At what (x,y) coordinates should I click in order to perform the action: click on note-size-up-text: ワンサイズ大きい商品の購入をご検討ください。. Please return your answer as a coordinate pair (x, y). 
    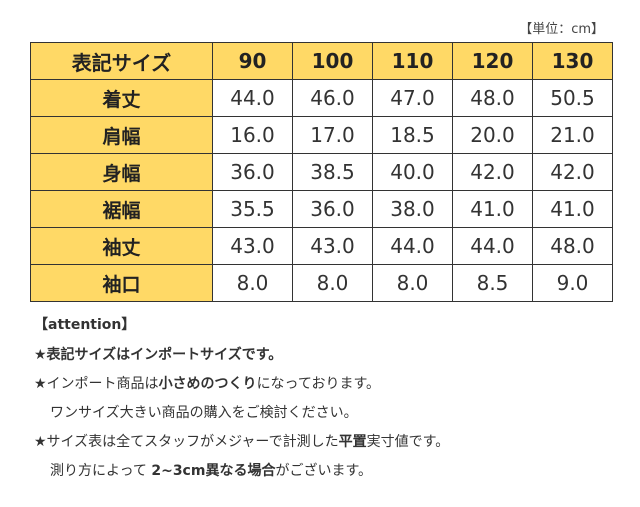
    Looking at the image, I should click on (204, 413).